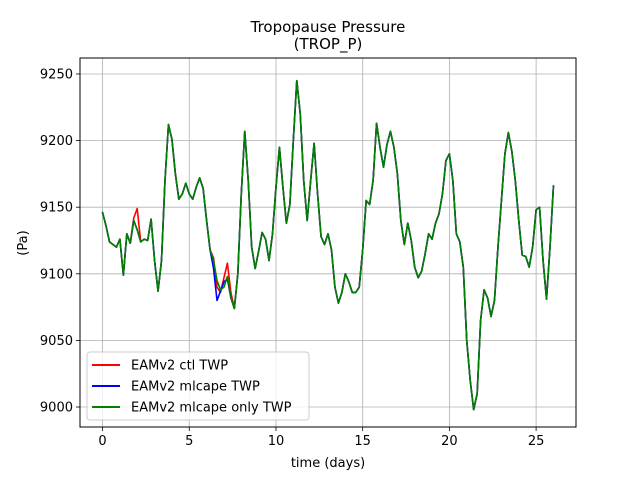  What do you see at coordinates (56, 408) in the screenshot?
I see `y-tick-label: 9000` at bounding box center [56, 408].